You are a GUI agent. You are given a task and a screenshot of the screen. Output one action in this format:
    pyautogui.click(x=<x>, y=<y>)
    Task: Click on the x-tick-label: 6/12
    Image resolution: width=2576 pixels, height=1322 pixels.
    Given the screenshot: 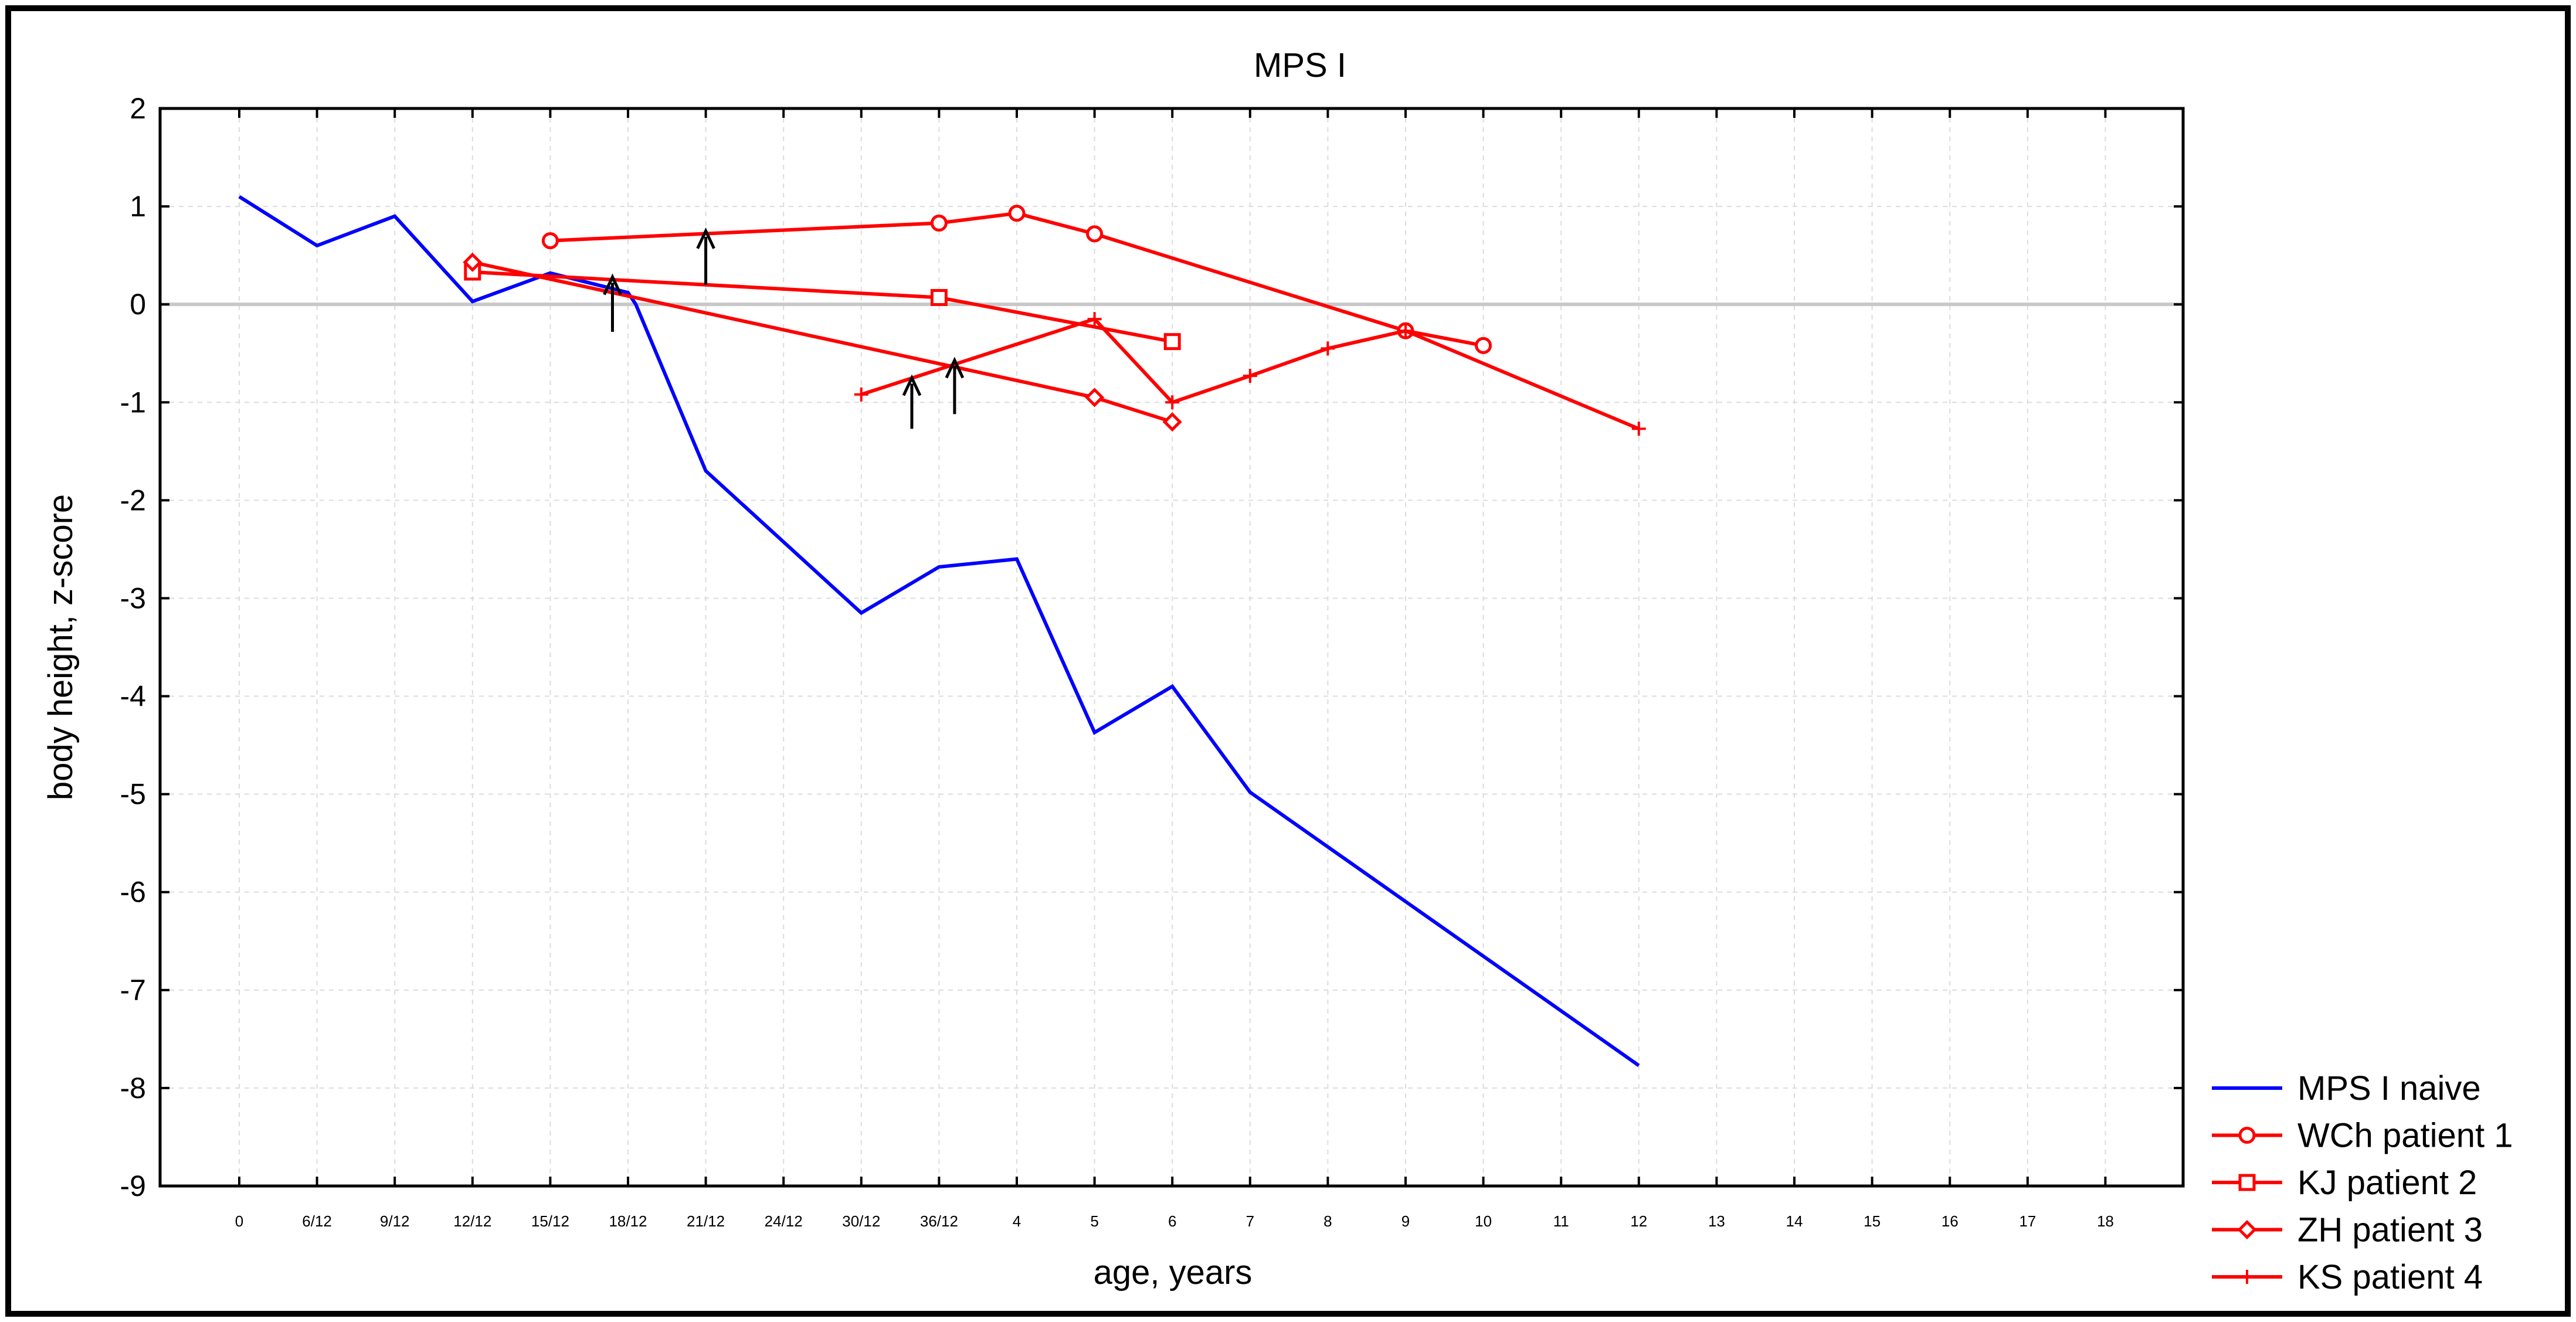 What is the action you would take?
    pyautogui.click(x=317, y=1221)
    